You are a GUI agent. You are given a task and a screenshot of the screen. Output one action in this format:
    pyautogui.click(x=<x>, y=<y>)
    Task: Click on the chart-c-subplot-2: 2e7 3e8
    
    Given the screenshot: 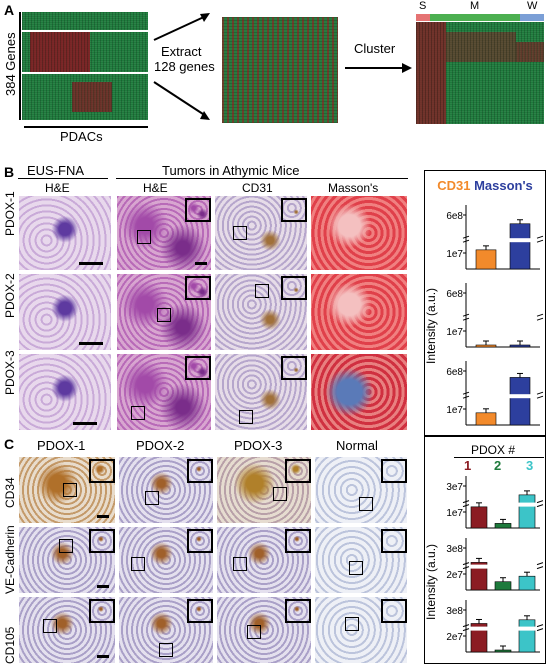 What is the action you would take?
    pyautogui.click(x=495, y=564)
    